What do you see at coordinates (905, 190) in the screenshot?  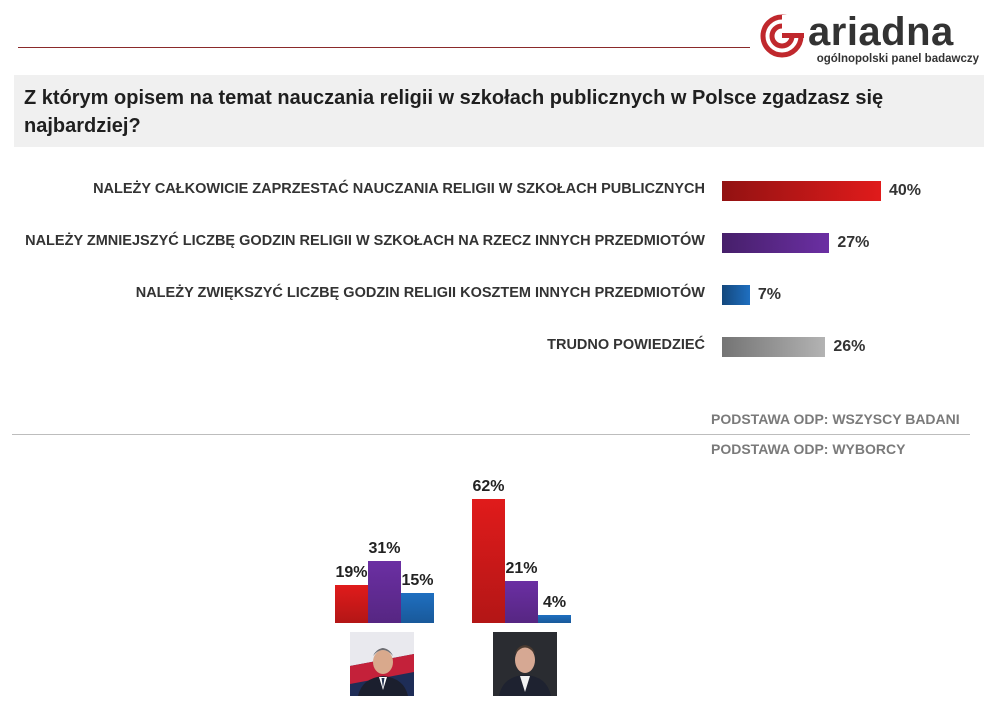 I see `hbar-value-label: 40%` at bounding box center [905, 190].